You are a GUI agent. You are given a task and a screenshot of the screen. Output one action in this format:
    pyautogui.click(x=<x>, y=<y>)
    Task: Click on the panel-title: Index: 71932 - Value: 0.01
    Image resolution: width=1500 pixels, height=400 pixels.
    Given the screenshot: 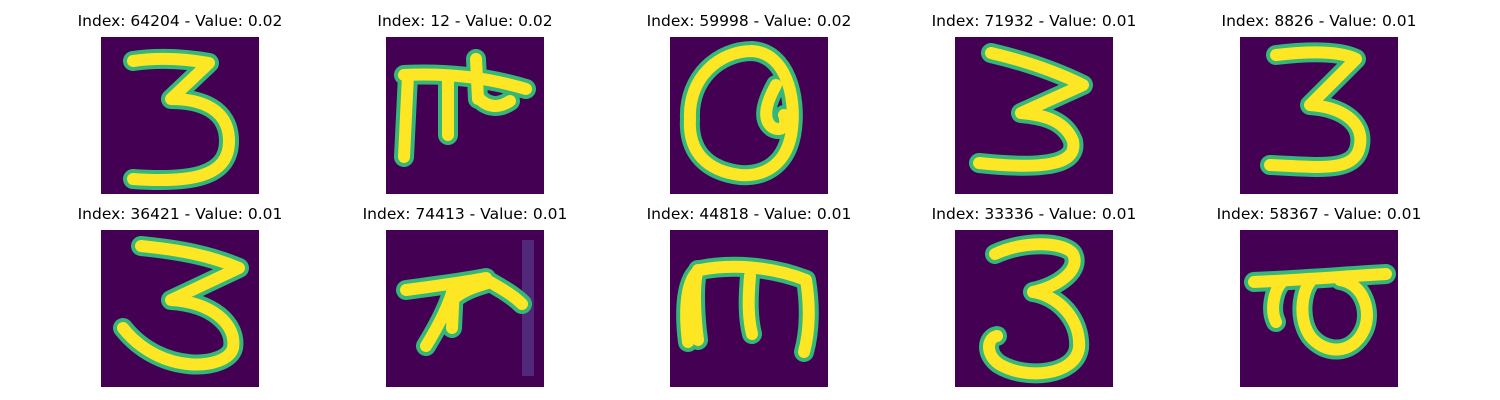 What is the action you would take?
    pyautogui.click(x=1034, y=21)
    